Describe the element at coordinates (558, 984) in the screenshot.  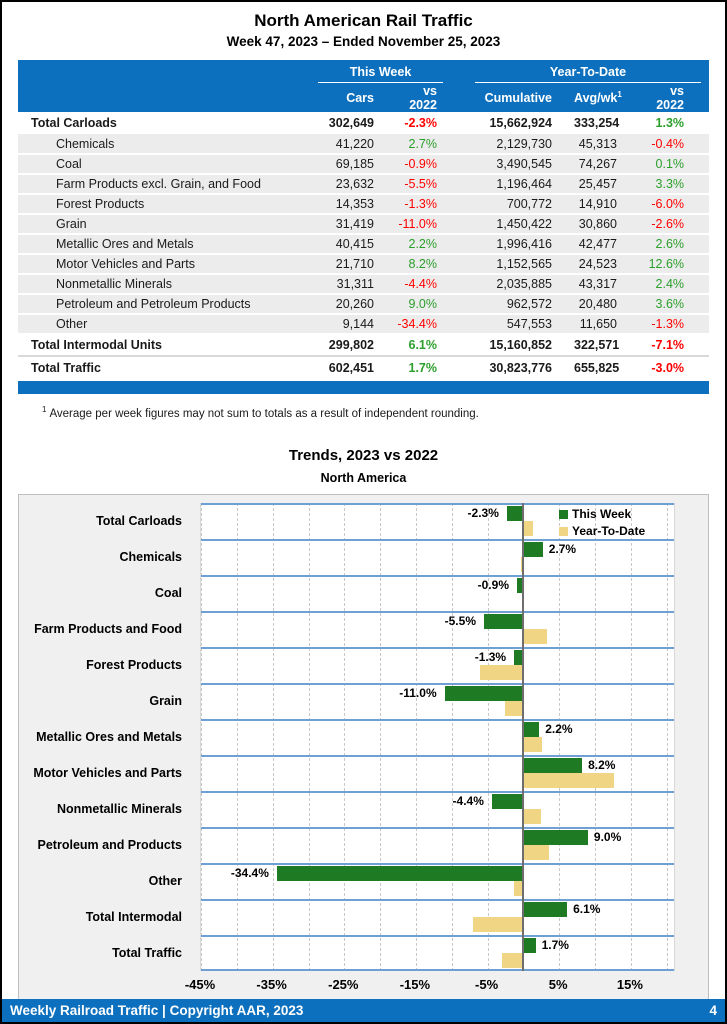
I see `x-axis-tick-label: 5%` at that location.